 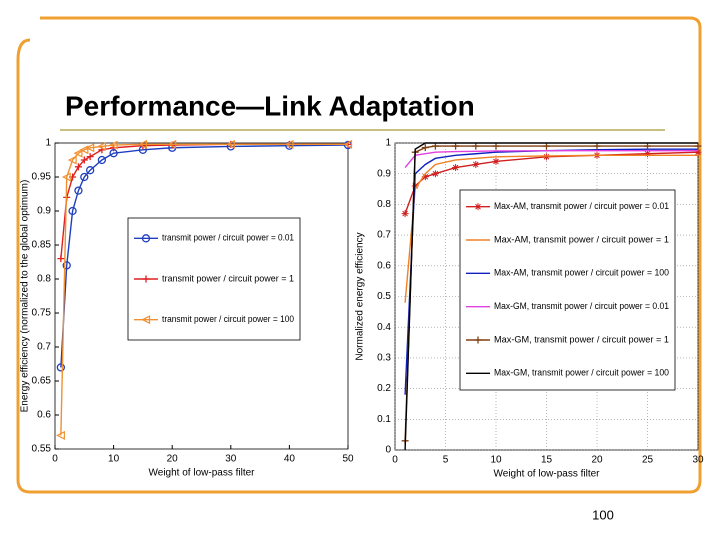 I want to click on y-tick-label: 0.5, so click(x=384, y=296).